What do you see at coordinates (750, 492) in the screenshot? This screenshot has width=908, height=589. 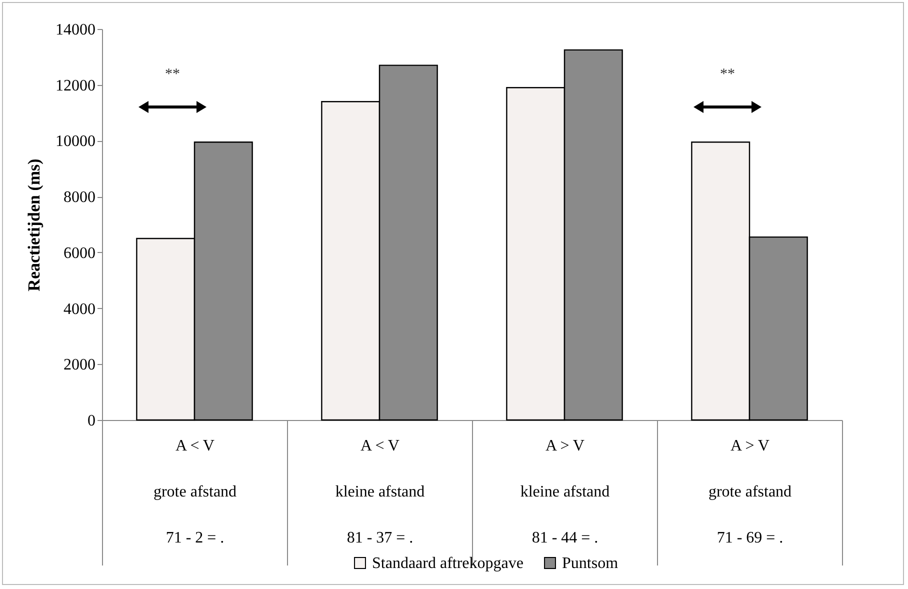 I see `category-label: A > V grote afstand 71 - 69 = .` at bounding box center [750, 492].